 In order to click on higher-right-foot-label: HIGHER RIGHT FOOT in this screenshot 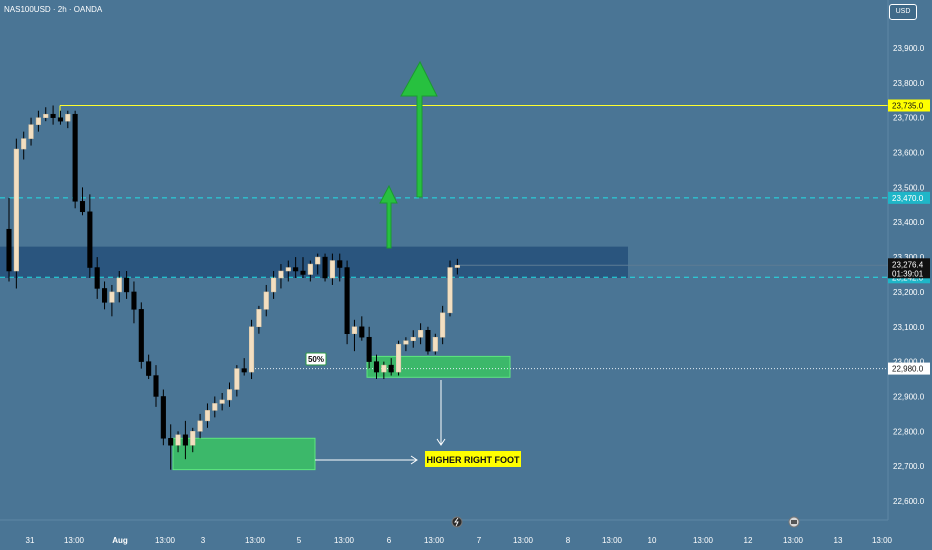, I will do `click(473, 460)`.